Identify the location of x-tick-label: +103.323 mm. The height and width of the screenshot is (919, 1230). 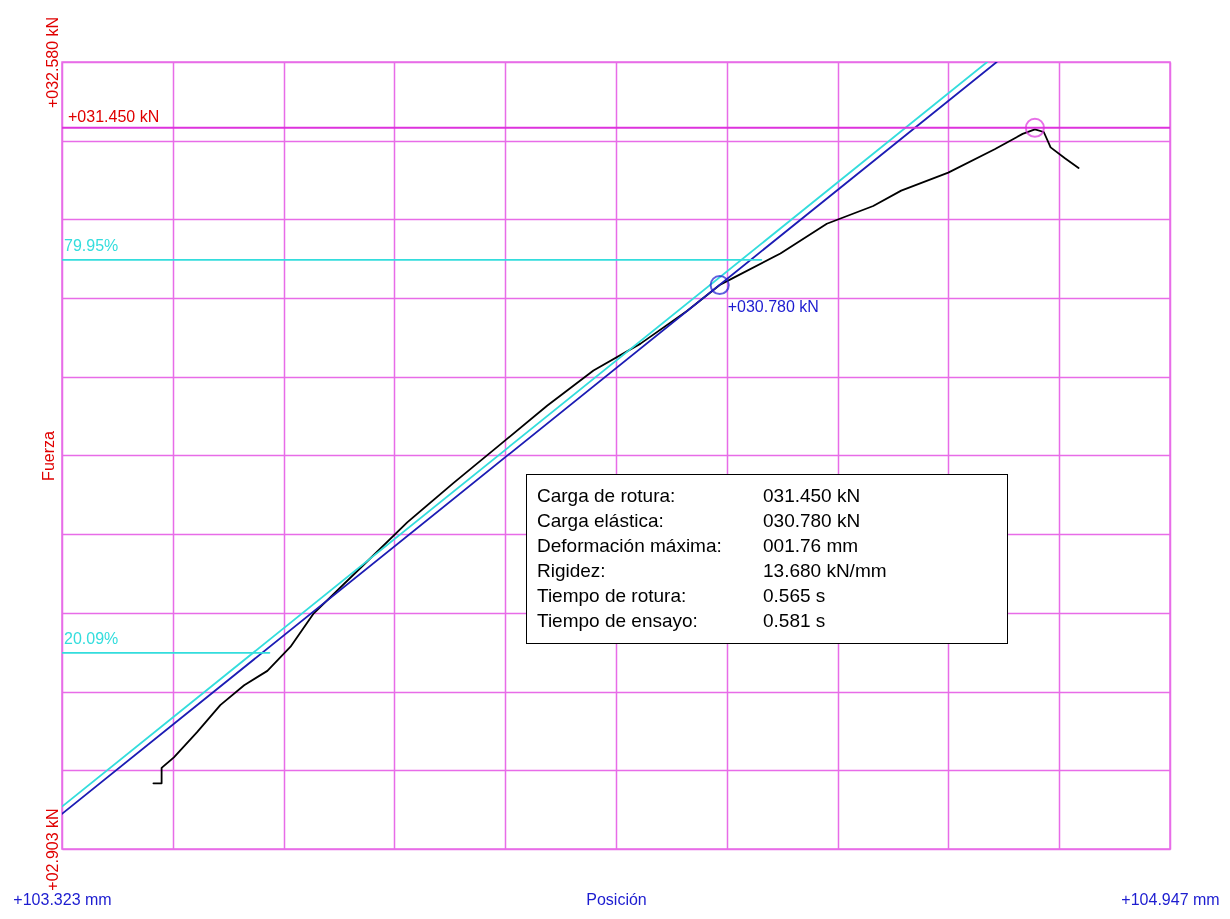
(62, 899).